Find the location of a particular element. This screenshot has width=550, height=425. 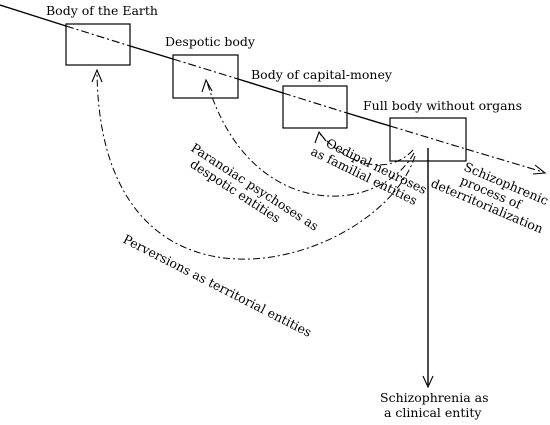

capital-label: Body of capital-money is located at coordinates (322, 74).